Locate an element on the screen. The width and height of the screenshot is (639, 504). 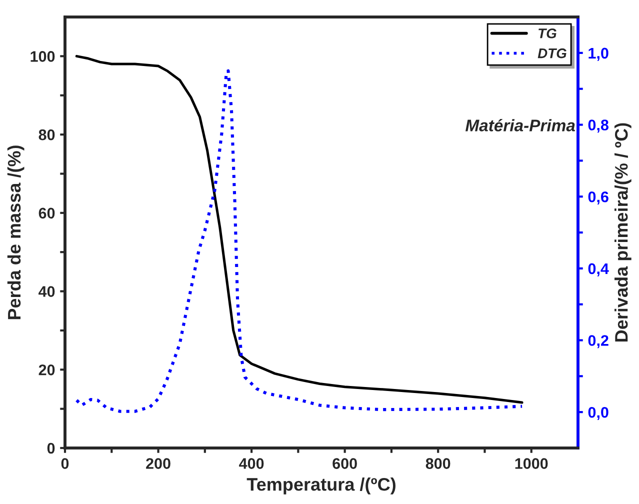
x-tick-label: 200 is located at coordinates (158, 463).